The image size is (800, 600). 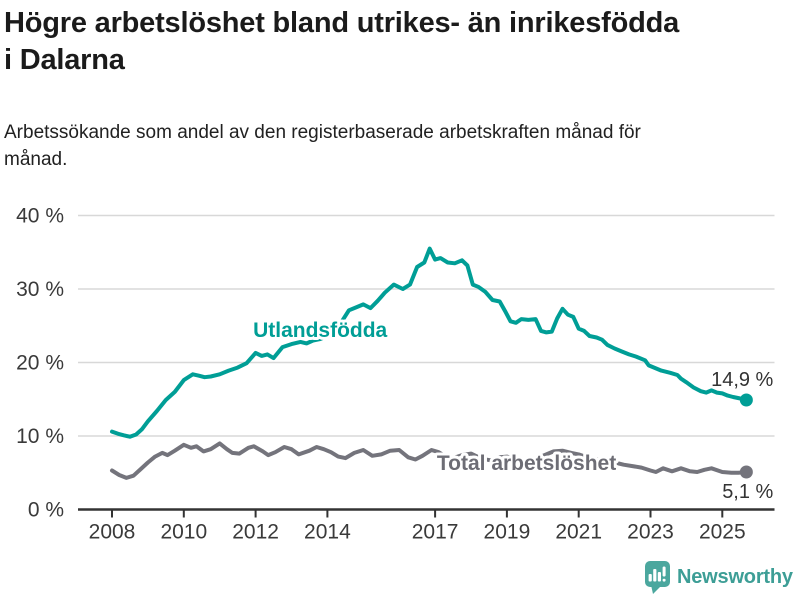 What do you see at coordinates (327, 532) in the screenshot?
I see `x-axis-tick-label: 2014` at bounding box center [327, 532].